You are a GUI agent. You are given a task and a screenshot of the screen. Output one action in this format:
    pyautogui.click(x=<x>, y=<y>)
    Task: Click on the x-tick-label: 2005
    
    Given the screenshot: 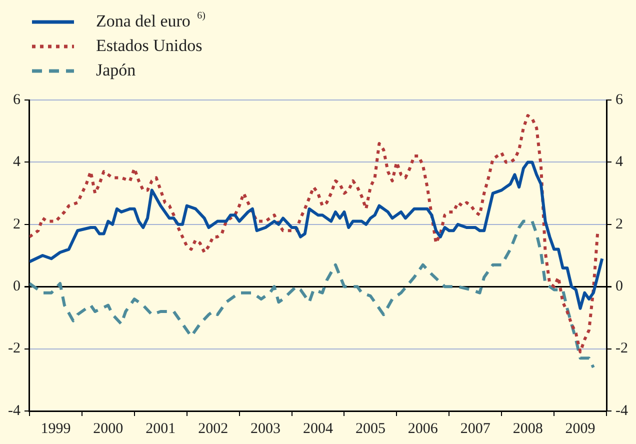 What is the action you would take?
    pyautogui.click(x=370, y=428)
    